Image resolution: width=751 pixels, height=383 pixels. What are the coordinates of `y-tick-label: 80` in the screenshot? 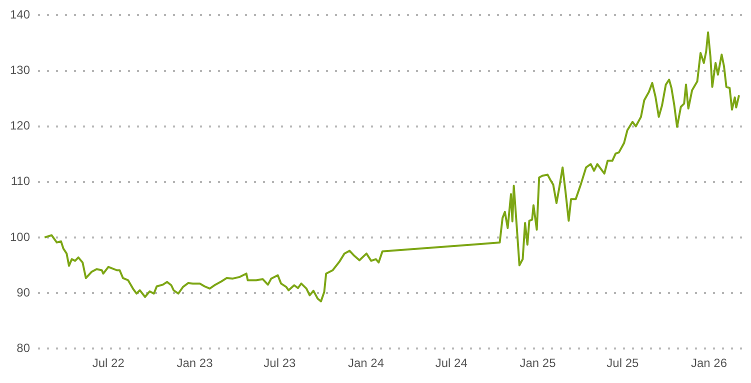 It's located at (23, 347).